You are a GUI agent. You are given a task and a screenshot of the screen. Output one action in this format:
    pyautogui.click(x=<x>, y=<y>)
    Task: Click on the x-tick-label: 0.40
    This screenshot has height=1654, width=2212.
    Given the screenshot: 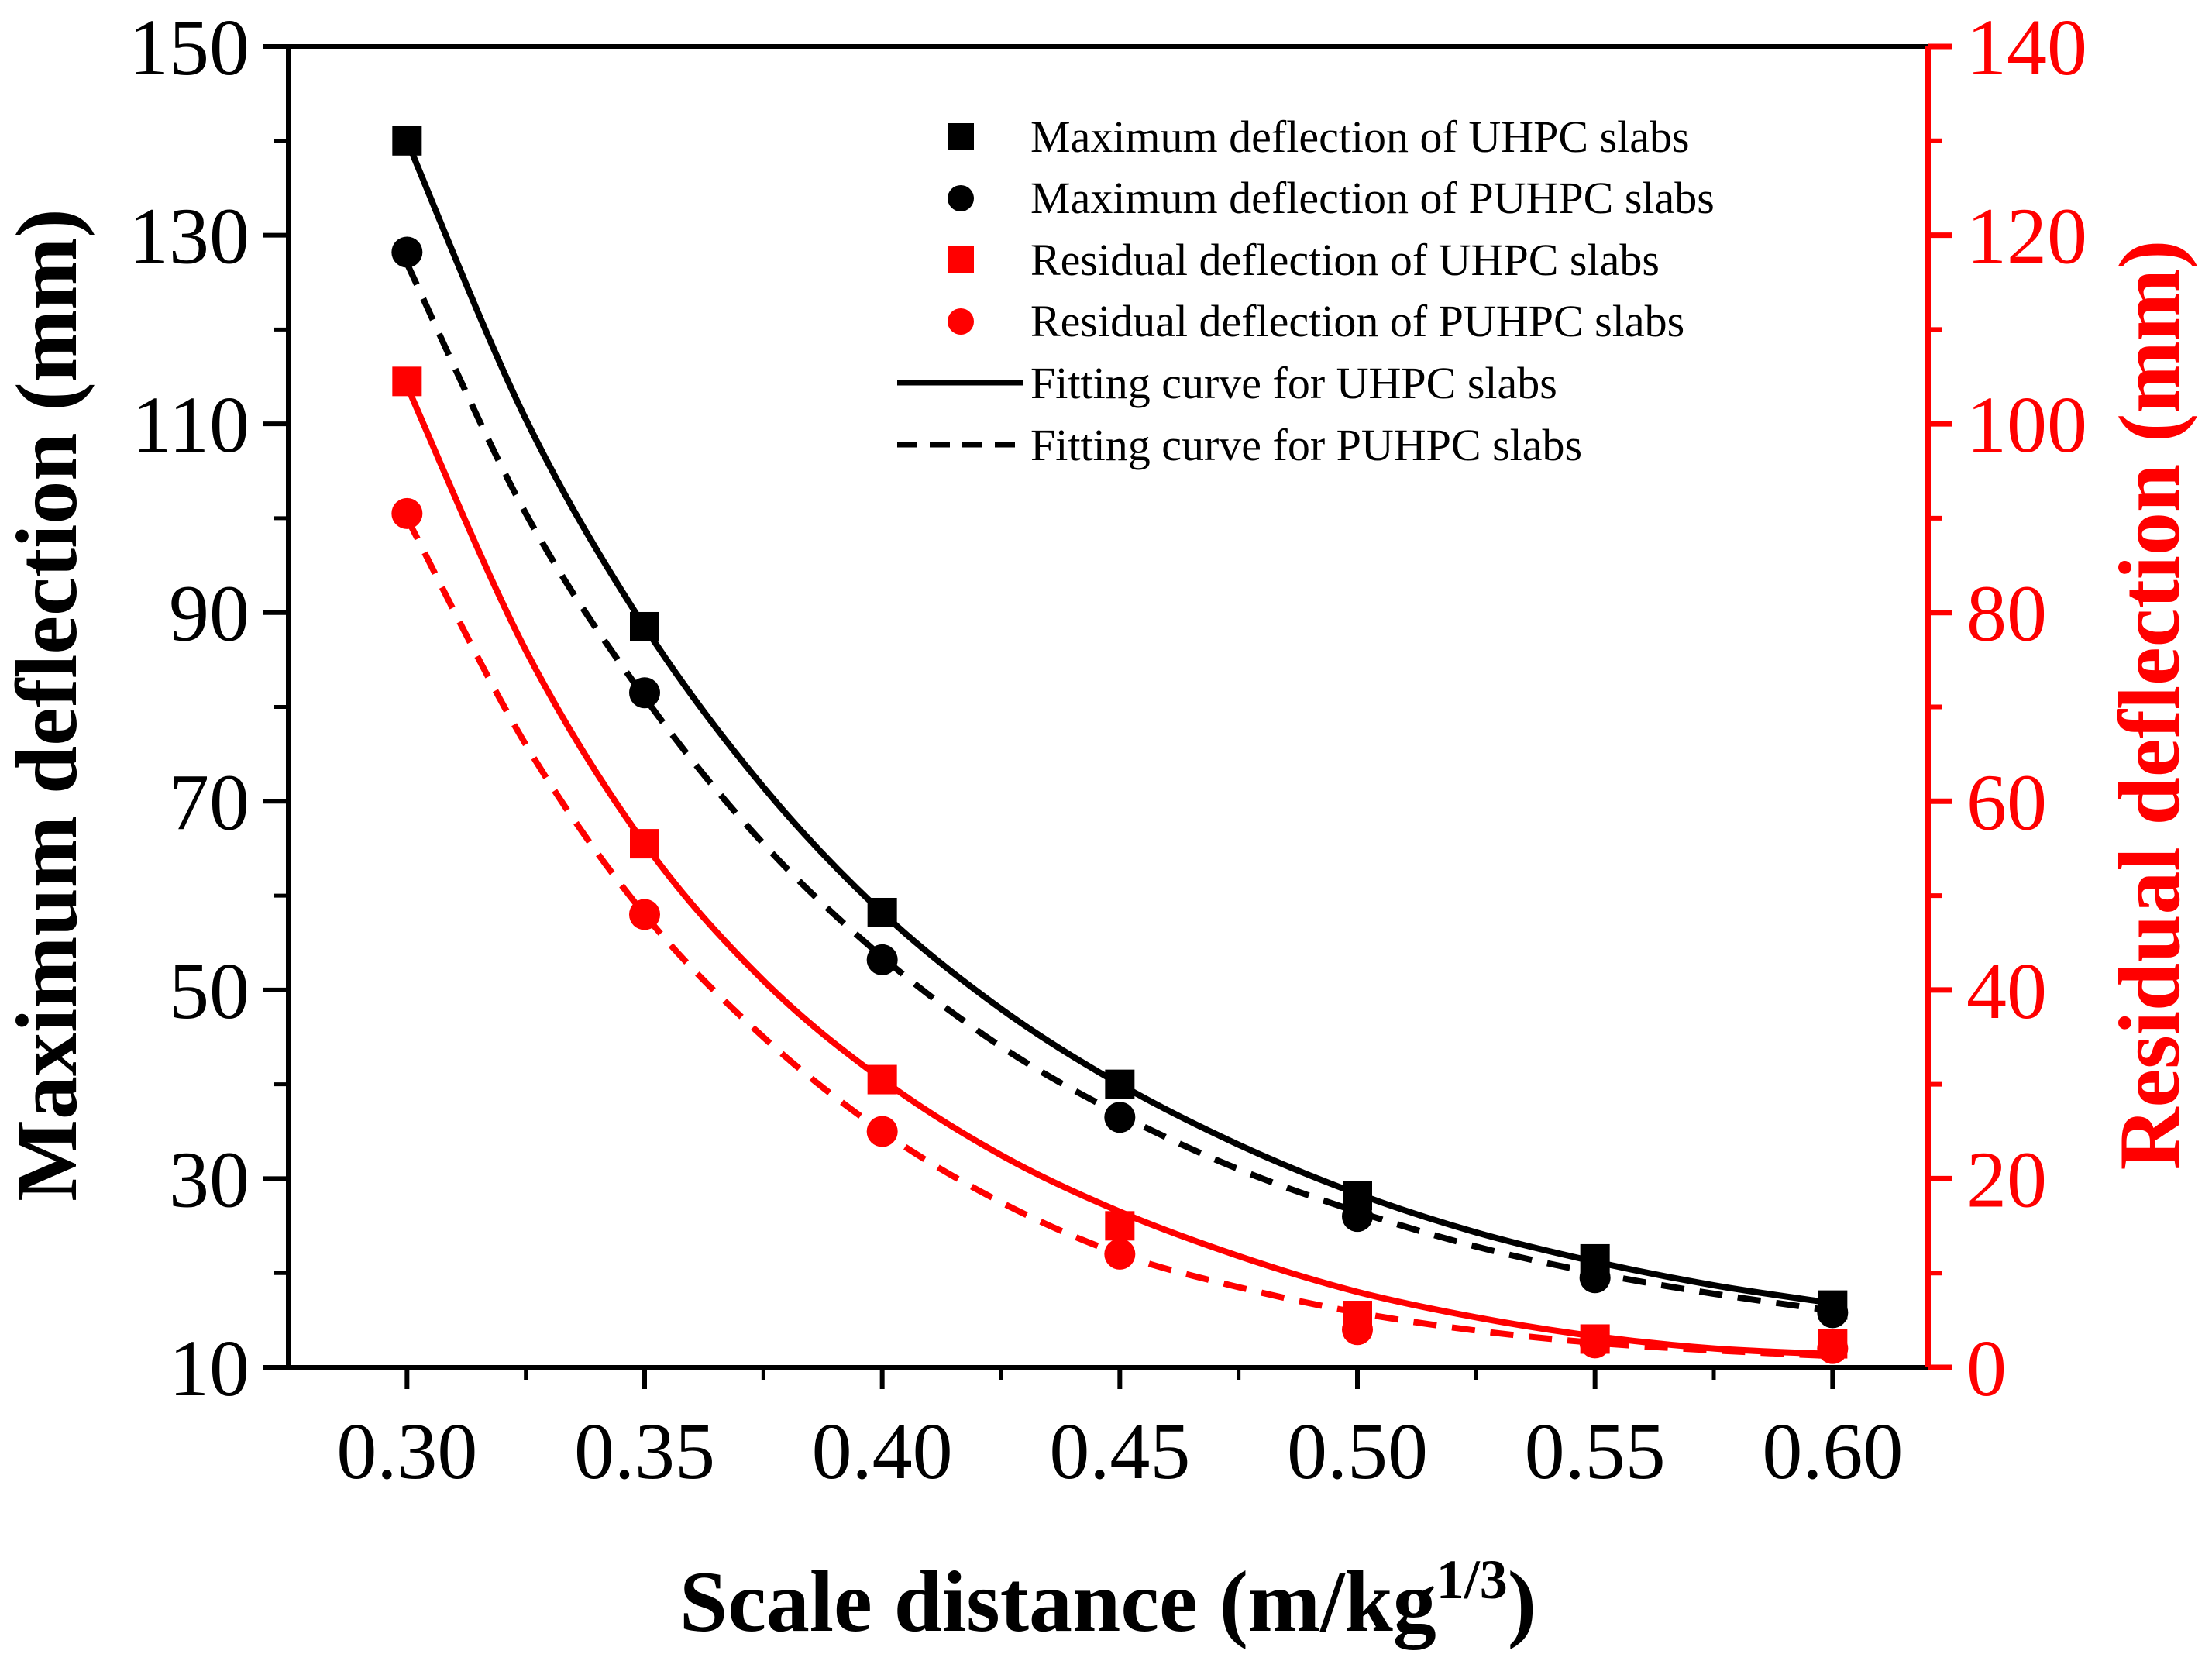 What is the action you would take?
    pyautogui.click(x=882, y=1451)
    